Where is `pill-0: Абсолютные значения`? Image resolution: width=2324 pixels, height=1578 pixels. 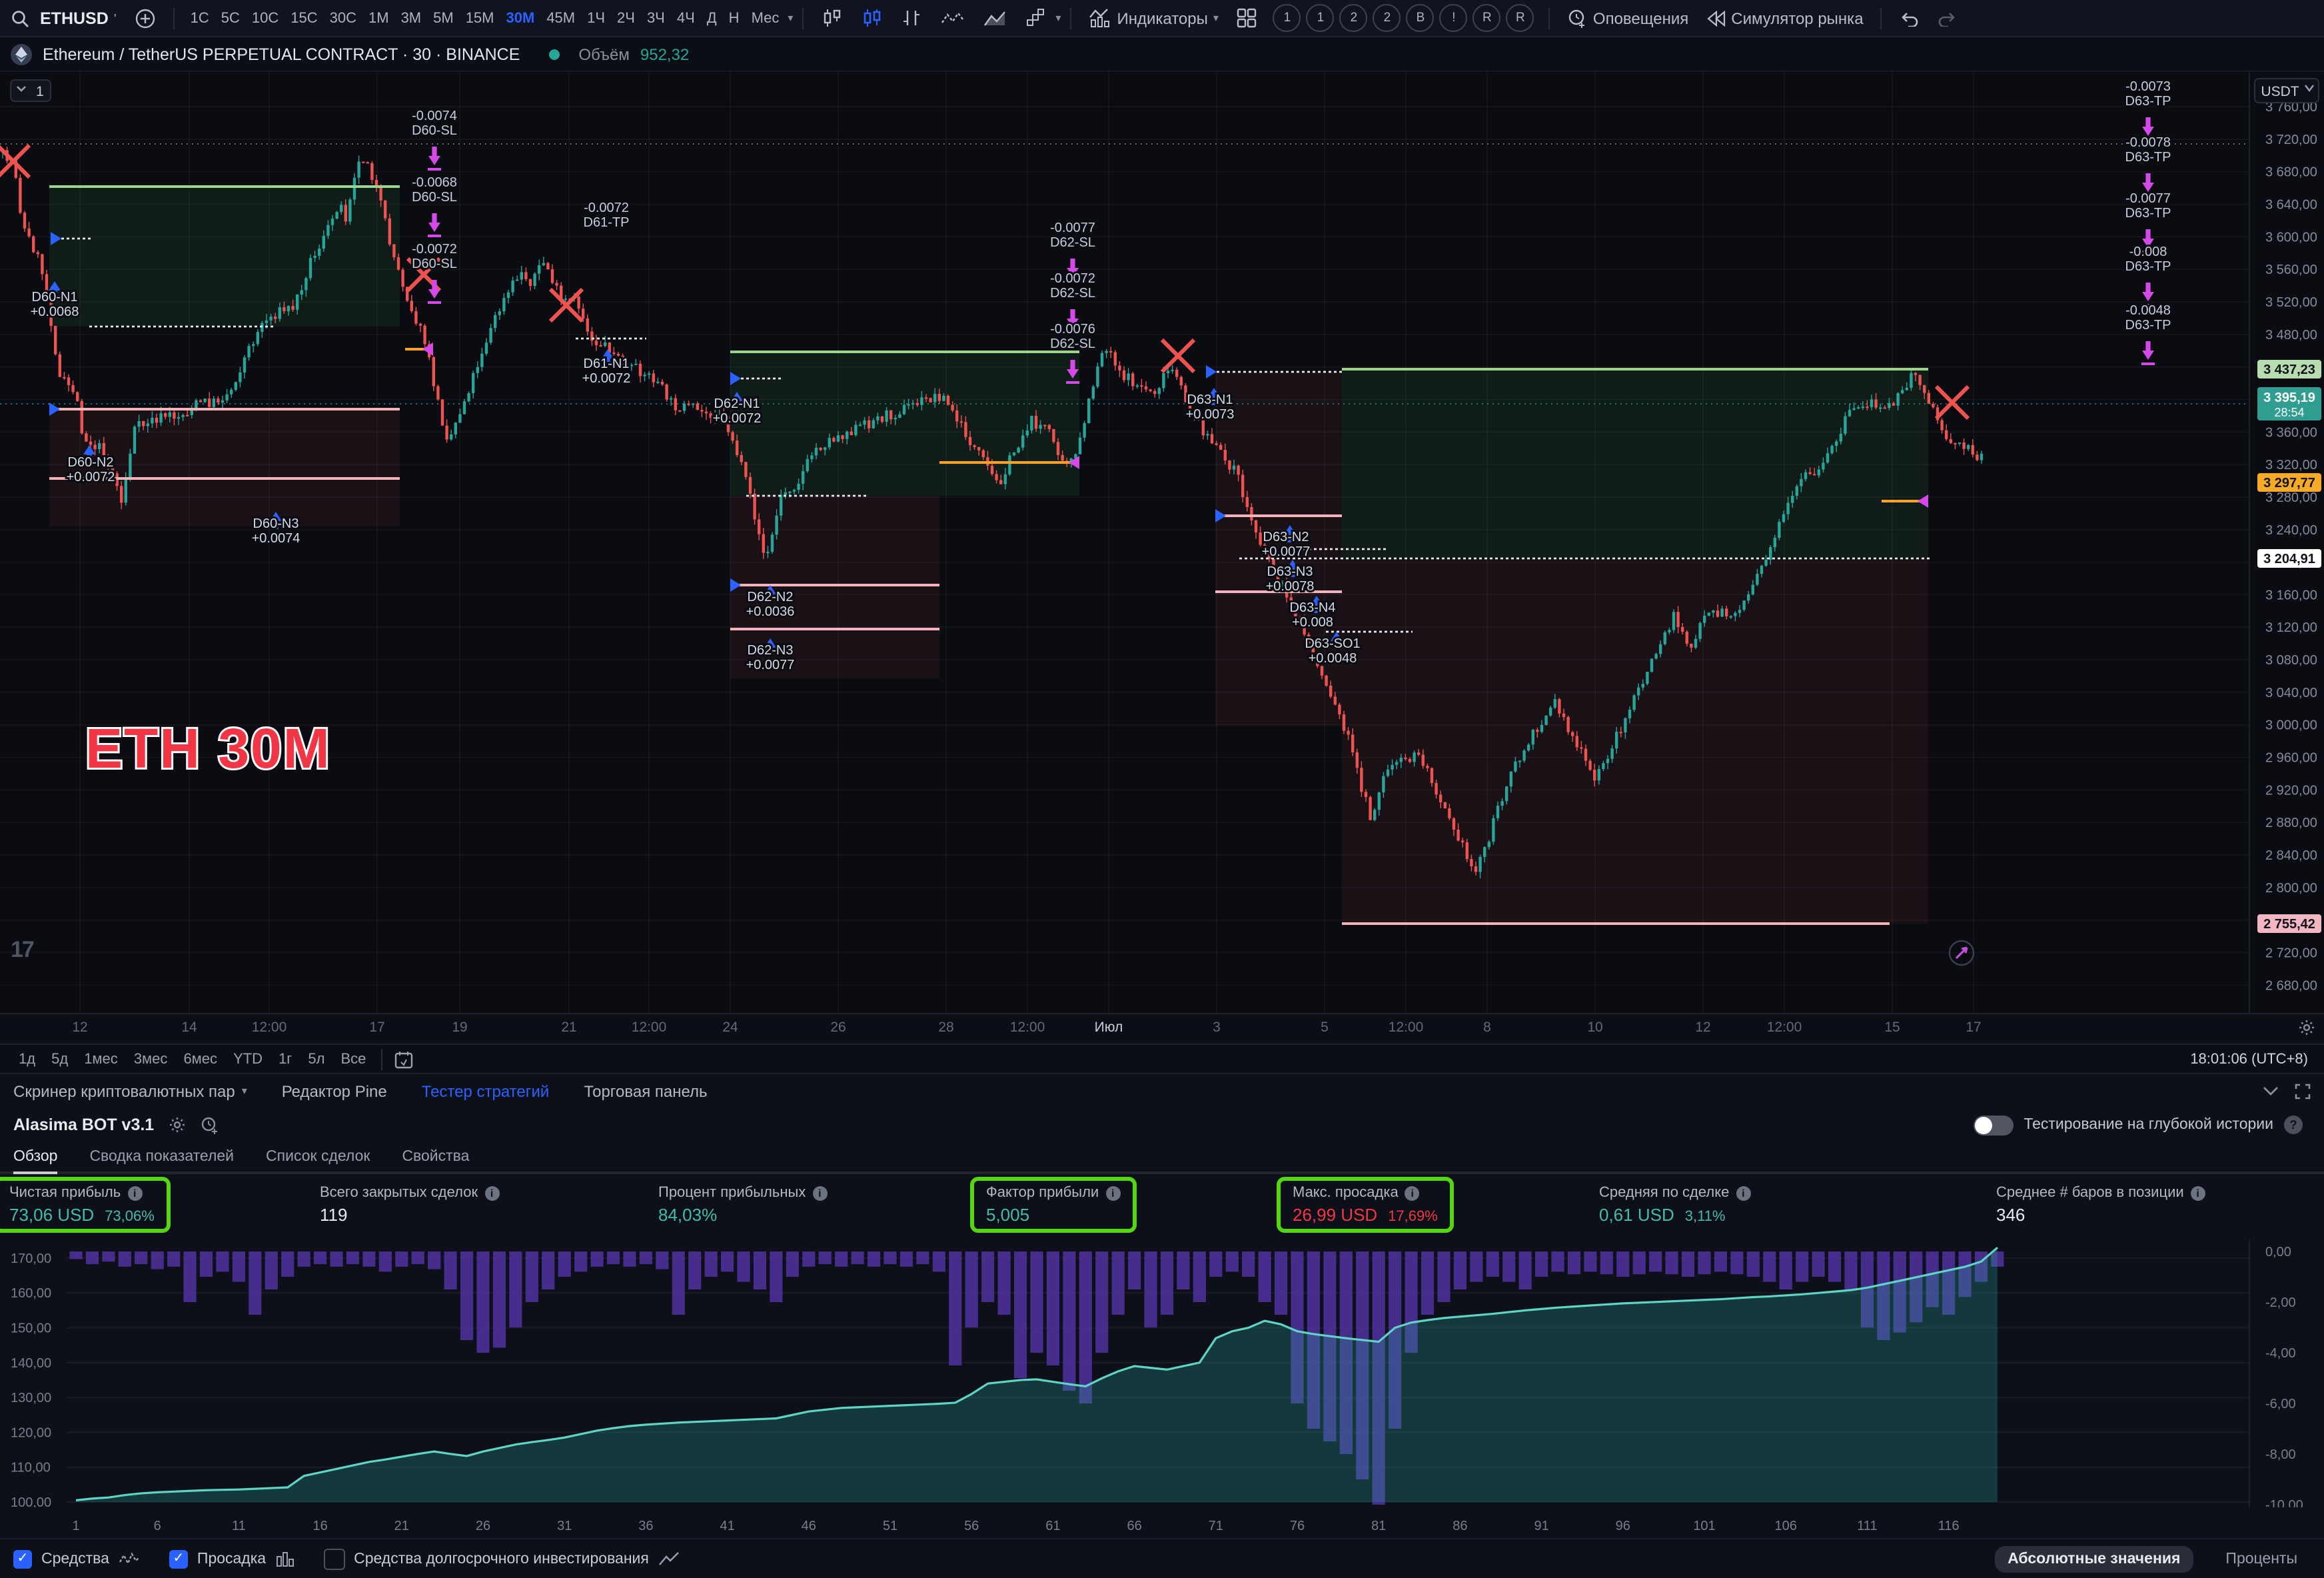 pill-0: Абсолютные значения is located at coordinates (2094, 1558).